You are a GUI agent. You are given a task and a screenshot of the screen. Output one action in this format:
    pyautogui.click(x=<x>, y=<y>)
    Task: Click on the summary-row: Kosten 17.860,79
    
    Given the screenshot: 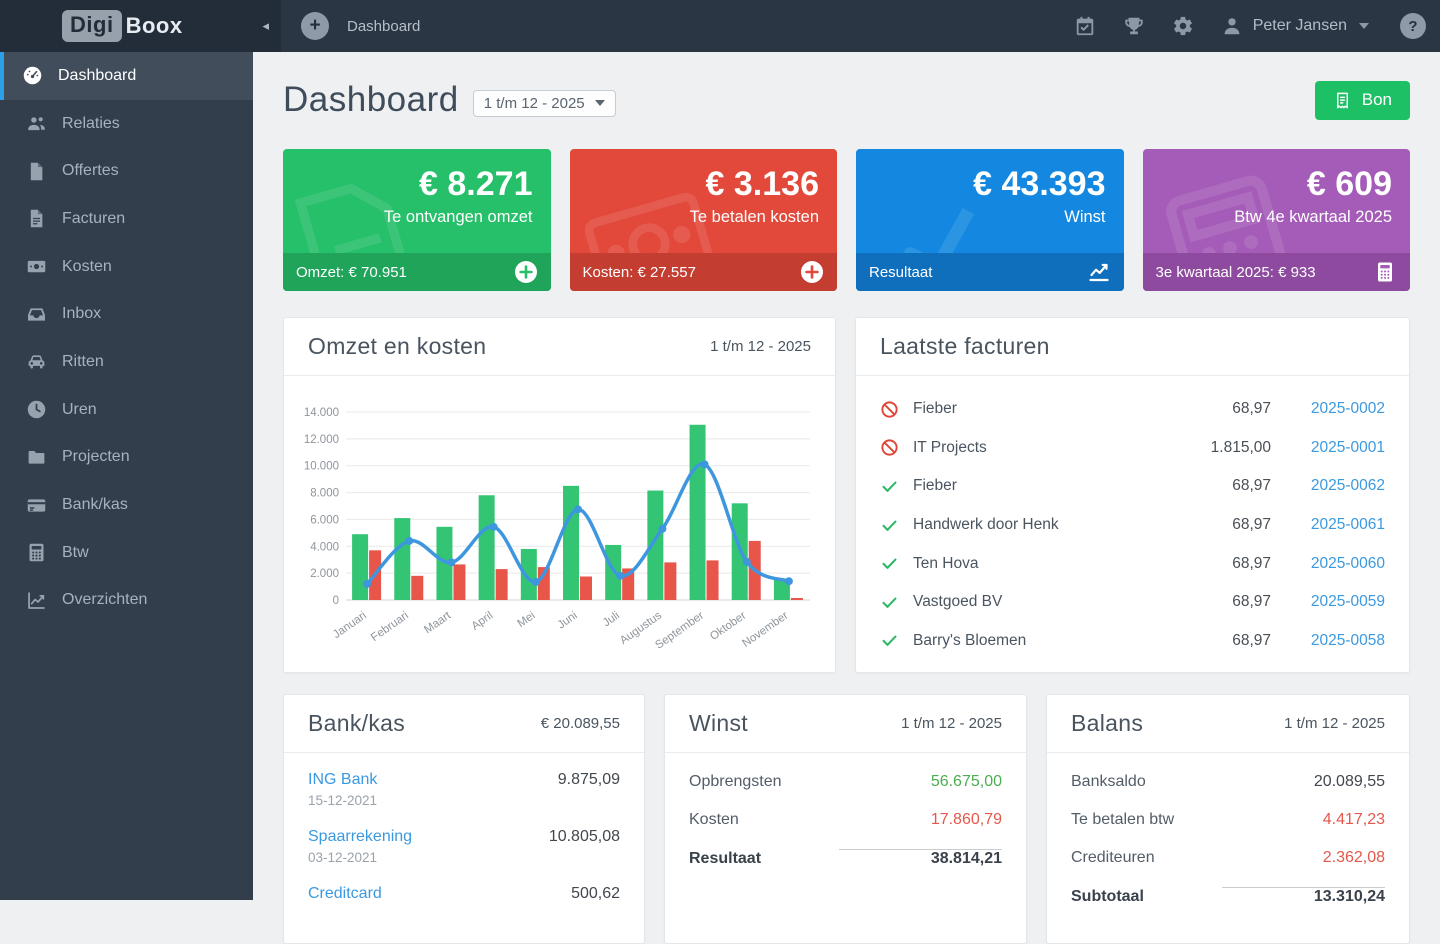 What is the action you would take?
    pyautogui.click(x=845, y=830)
    